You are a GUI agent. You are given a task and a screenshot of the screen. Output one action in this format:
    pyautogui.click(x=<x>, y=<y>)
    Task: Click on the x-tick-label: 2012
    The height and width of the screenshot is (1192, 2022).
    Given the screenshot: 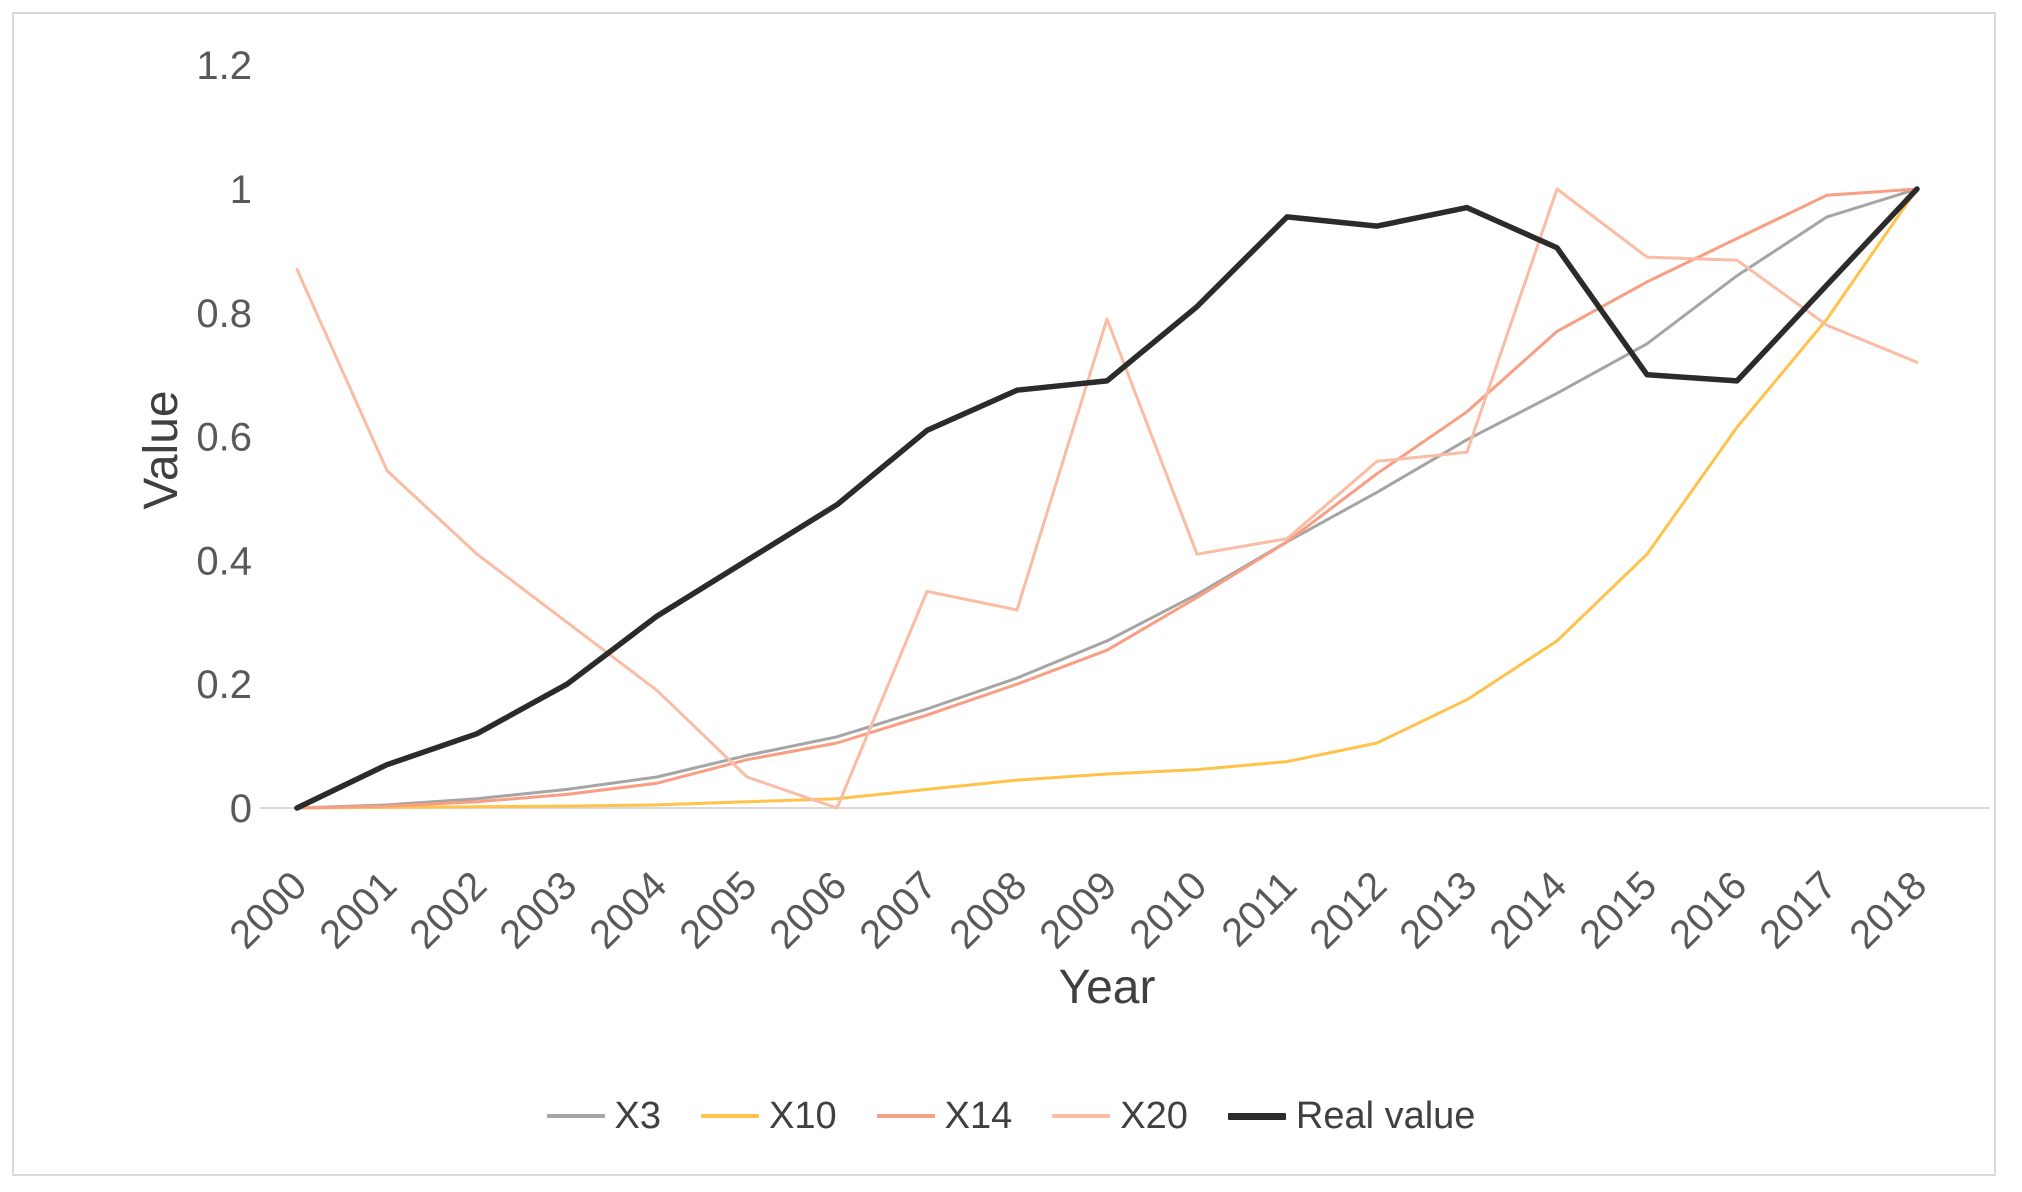 What is the action you would take?
    pyautogui.click(x=1348, y=910)
    